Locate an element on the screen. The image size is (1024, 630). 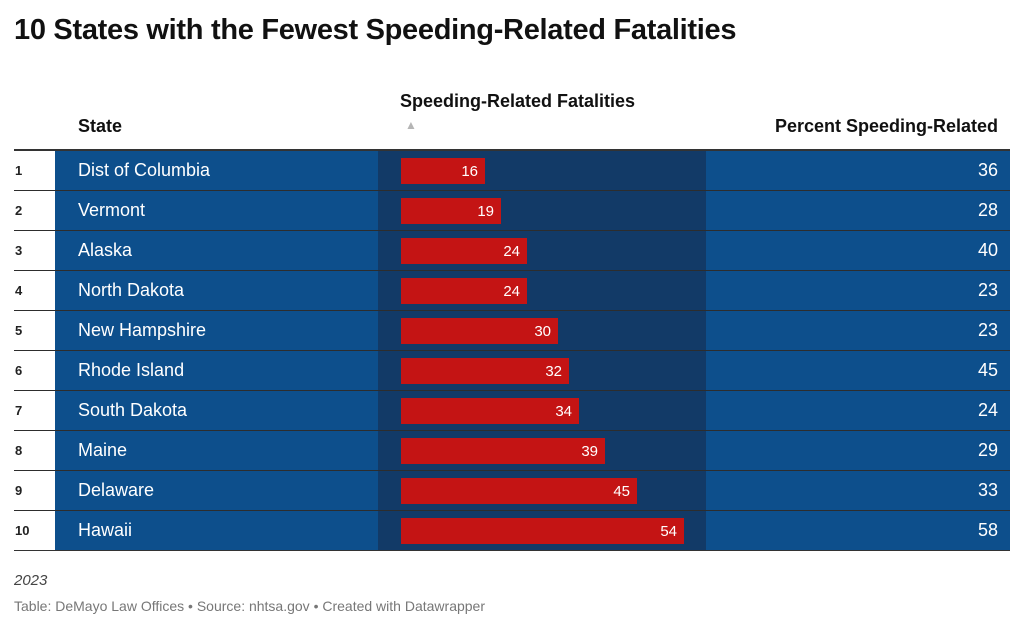
table-row: 6 Rhode Island 32 45 is located at coordinates (512, 371).